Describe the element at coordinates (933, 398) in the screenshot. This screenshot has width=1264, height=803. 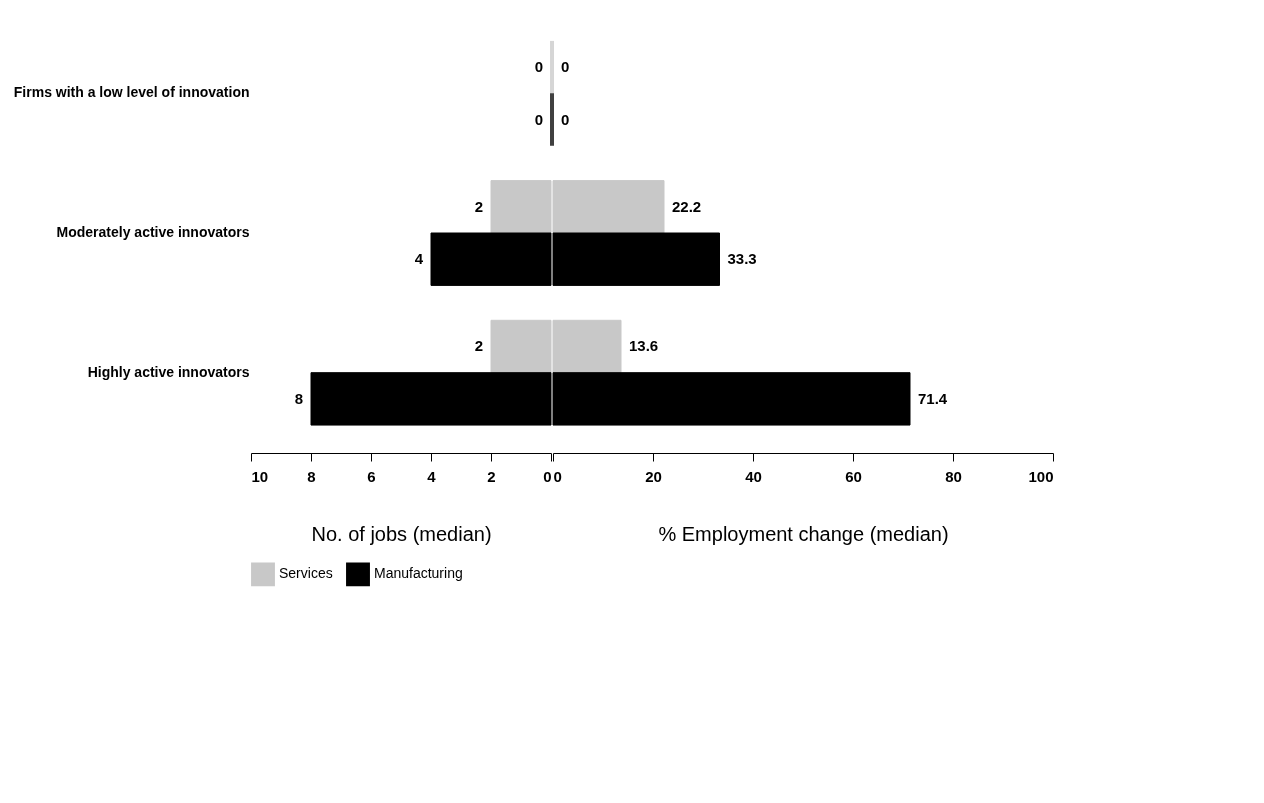
I see `data-label: 71.4` at that location.